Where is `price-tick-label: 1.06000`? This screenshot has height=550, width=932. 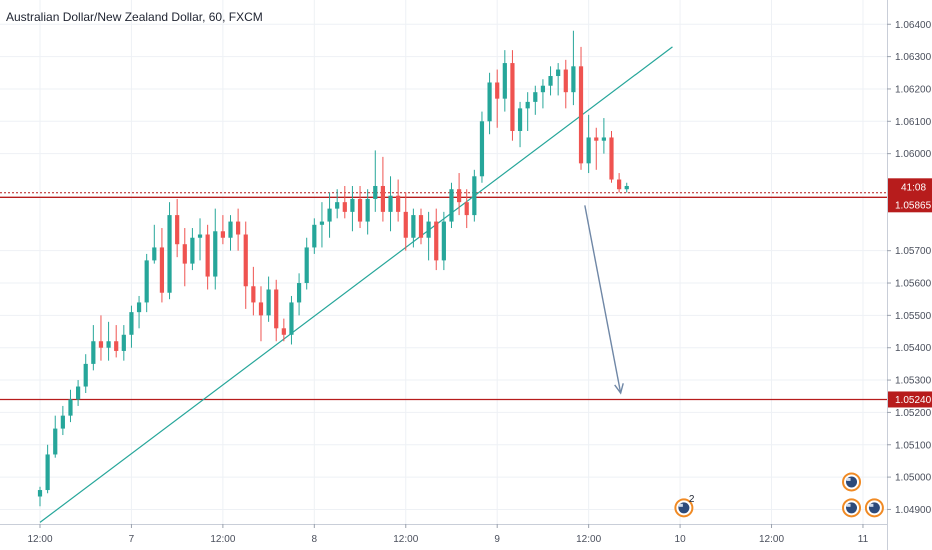
price-tick-label: 1.06000 is located at coordinates (913, 154).